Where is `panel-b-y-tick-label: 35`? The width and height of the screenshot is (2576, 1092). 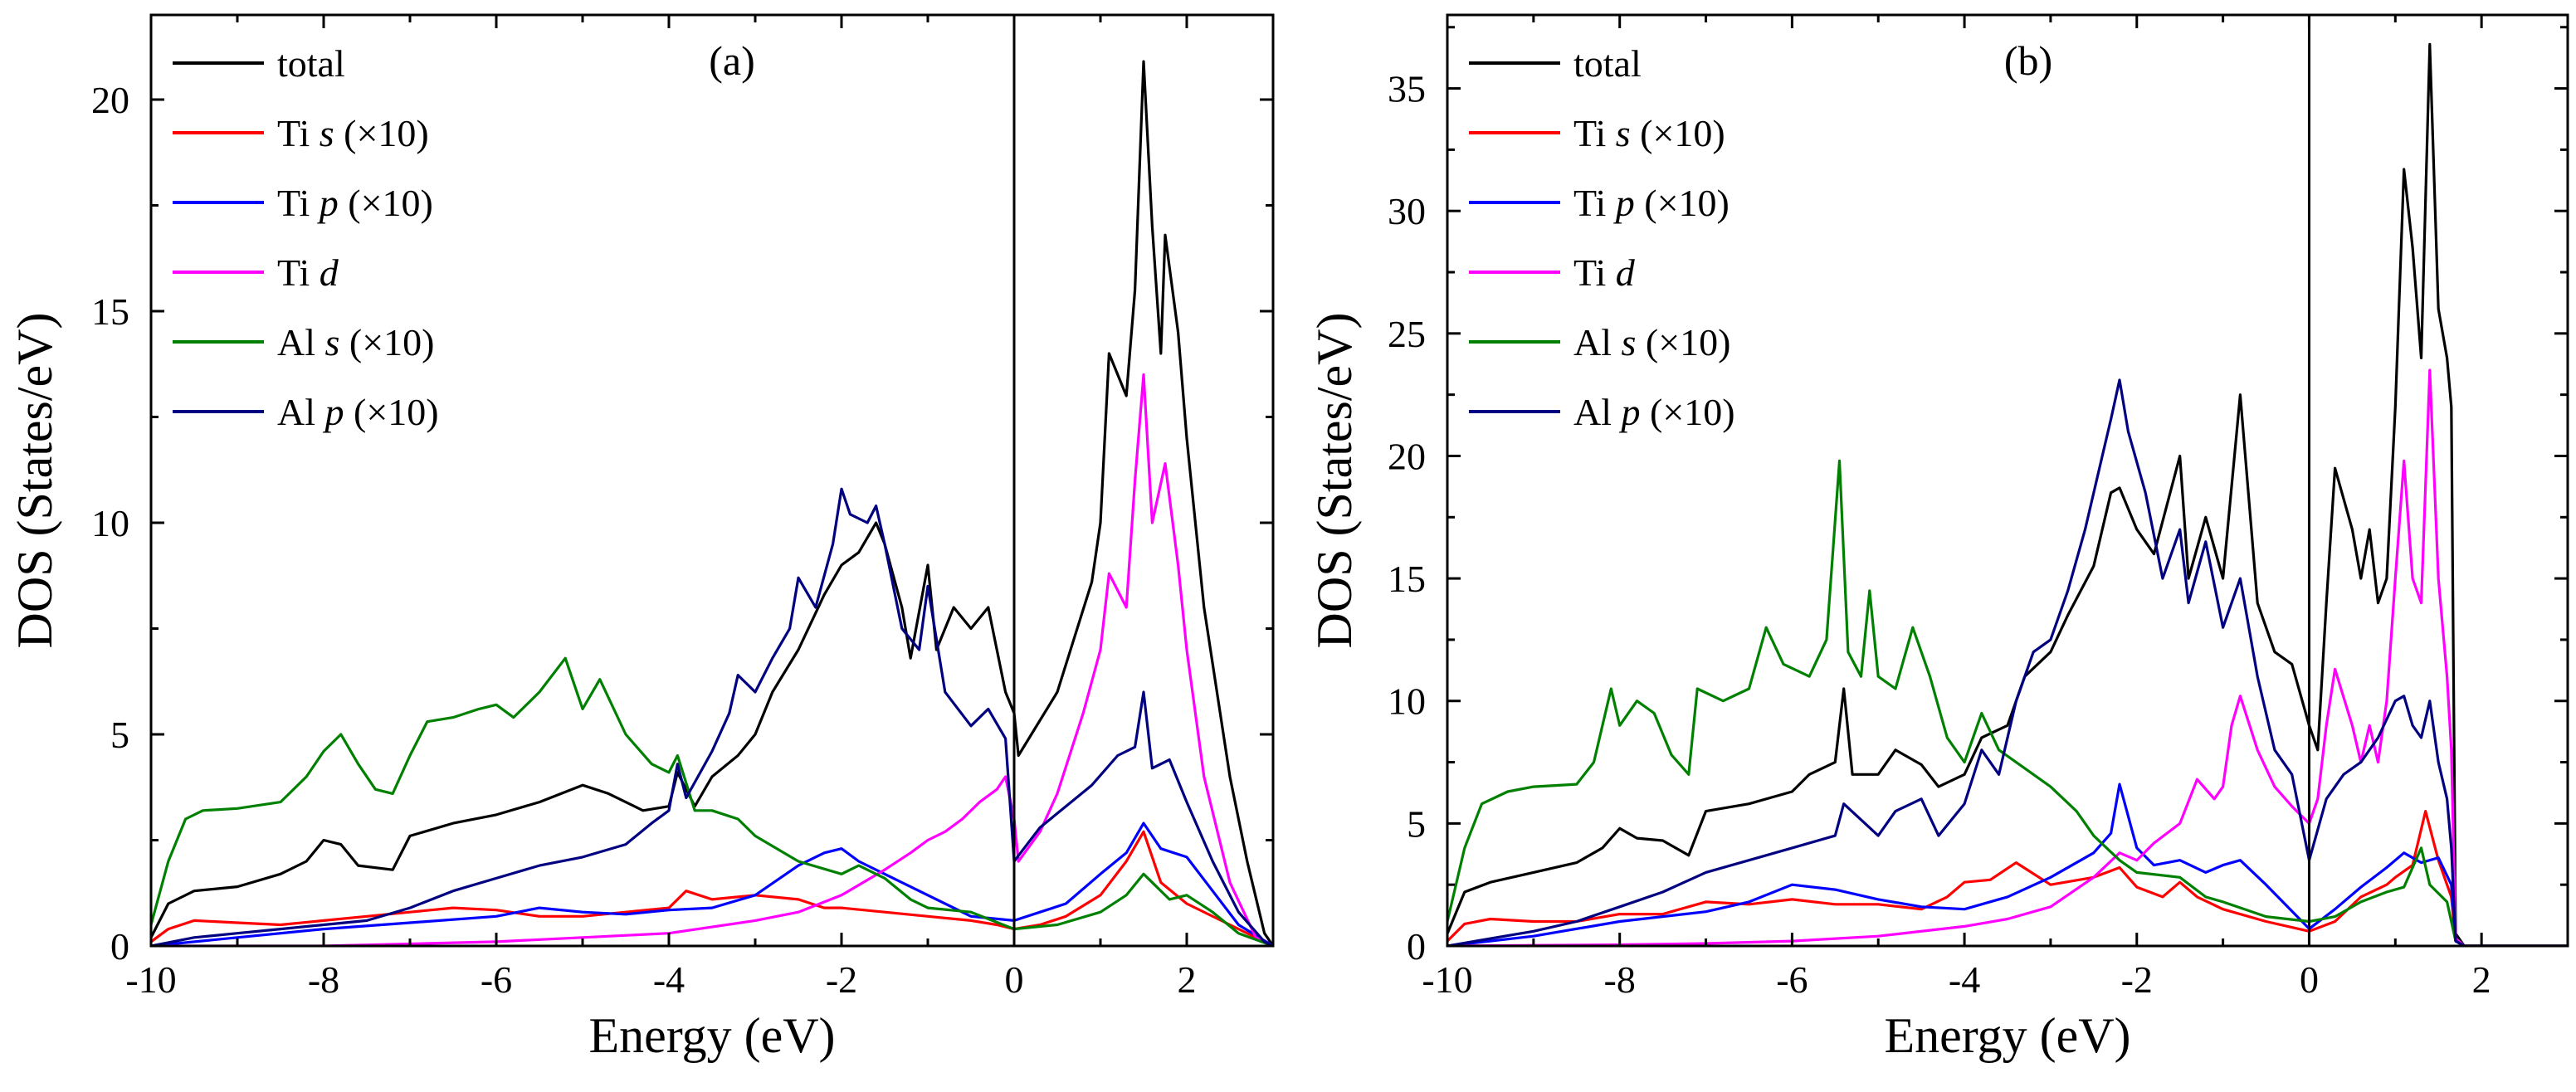
panel-b-y-tick-label: 35 is located at coordinates (1407, 89).